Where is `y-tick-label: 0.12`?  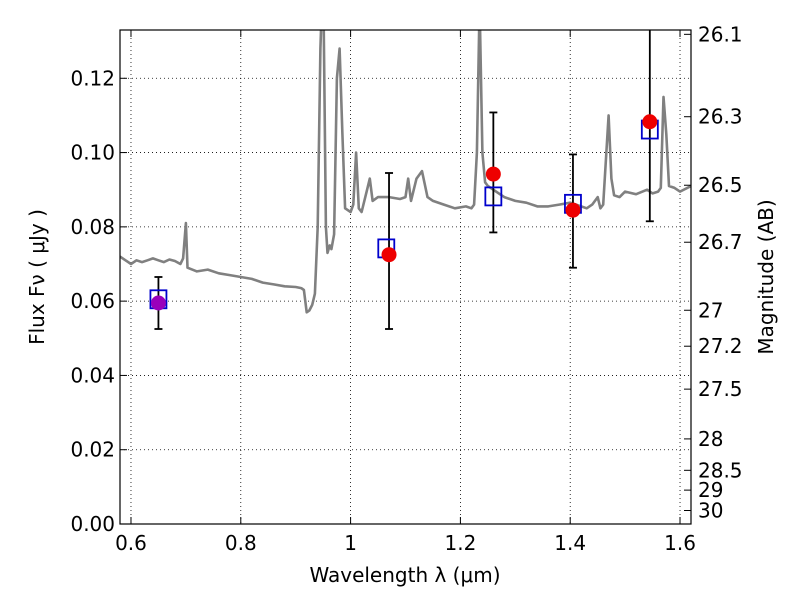
y-tick-label: 0.12 is located at coordinates (92, 78).